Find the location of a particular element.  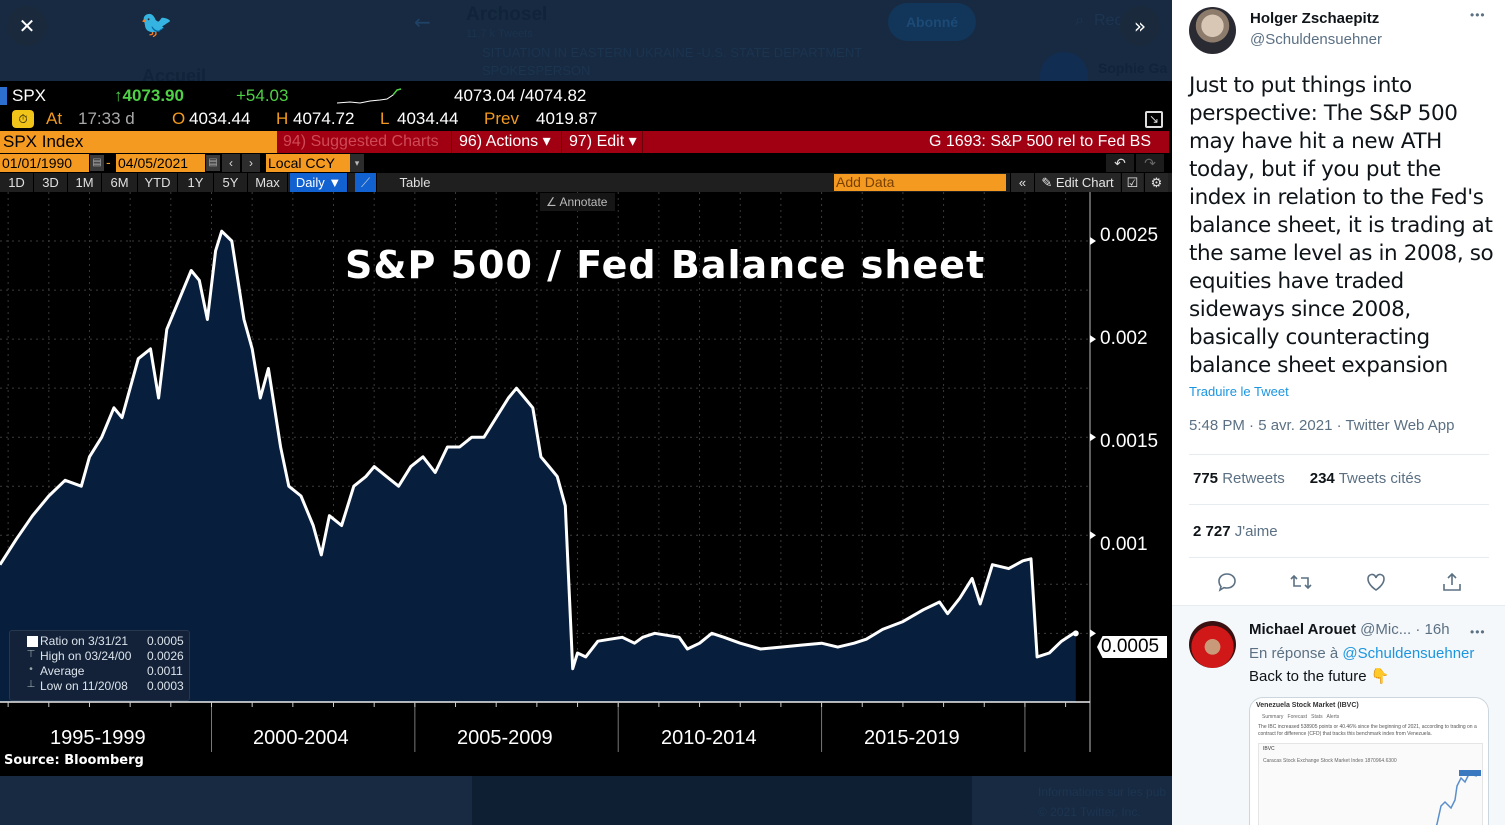

low-label: L is located at coordinates (385, 118).